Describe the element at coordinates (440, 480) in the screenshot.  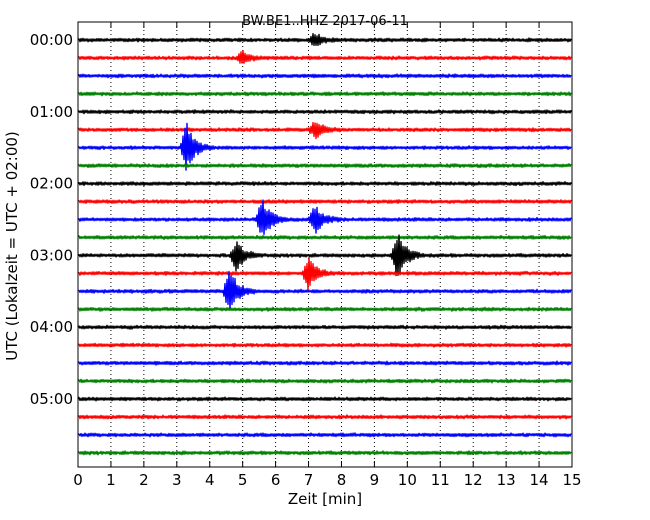
I see `x-tick-label-11: 11` at that location.